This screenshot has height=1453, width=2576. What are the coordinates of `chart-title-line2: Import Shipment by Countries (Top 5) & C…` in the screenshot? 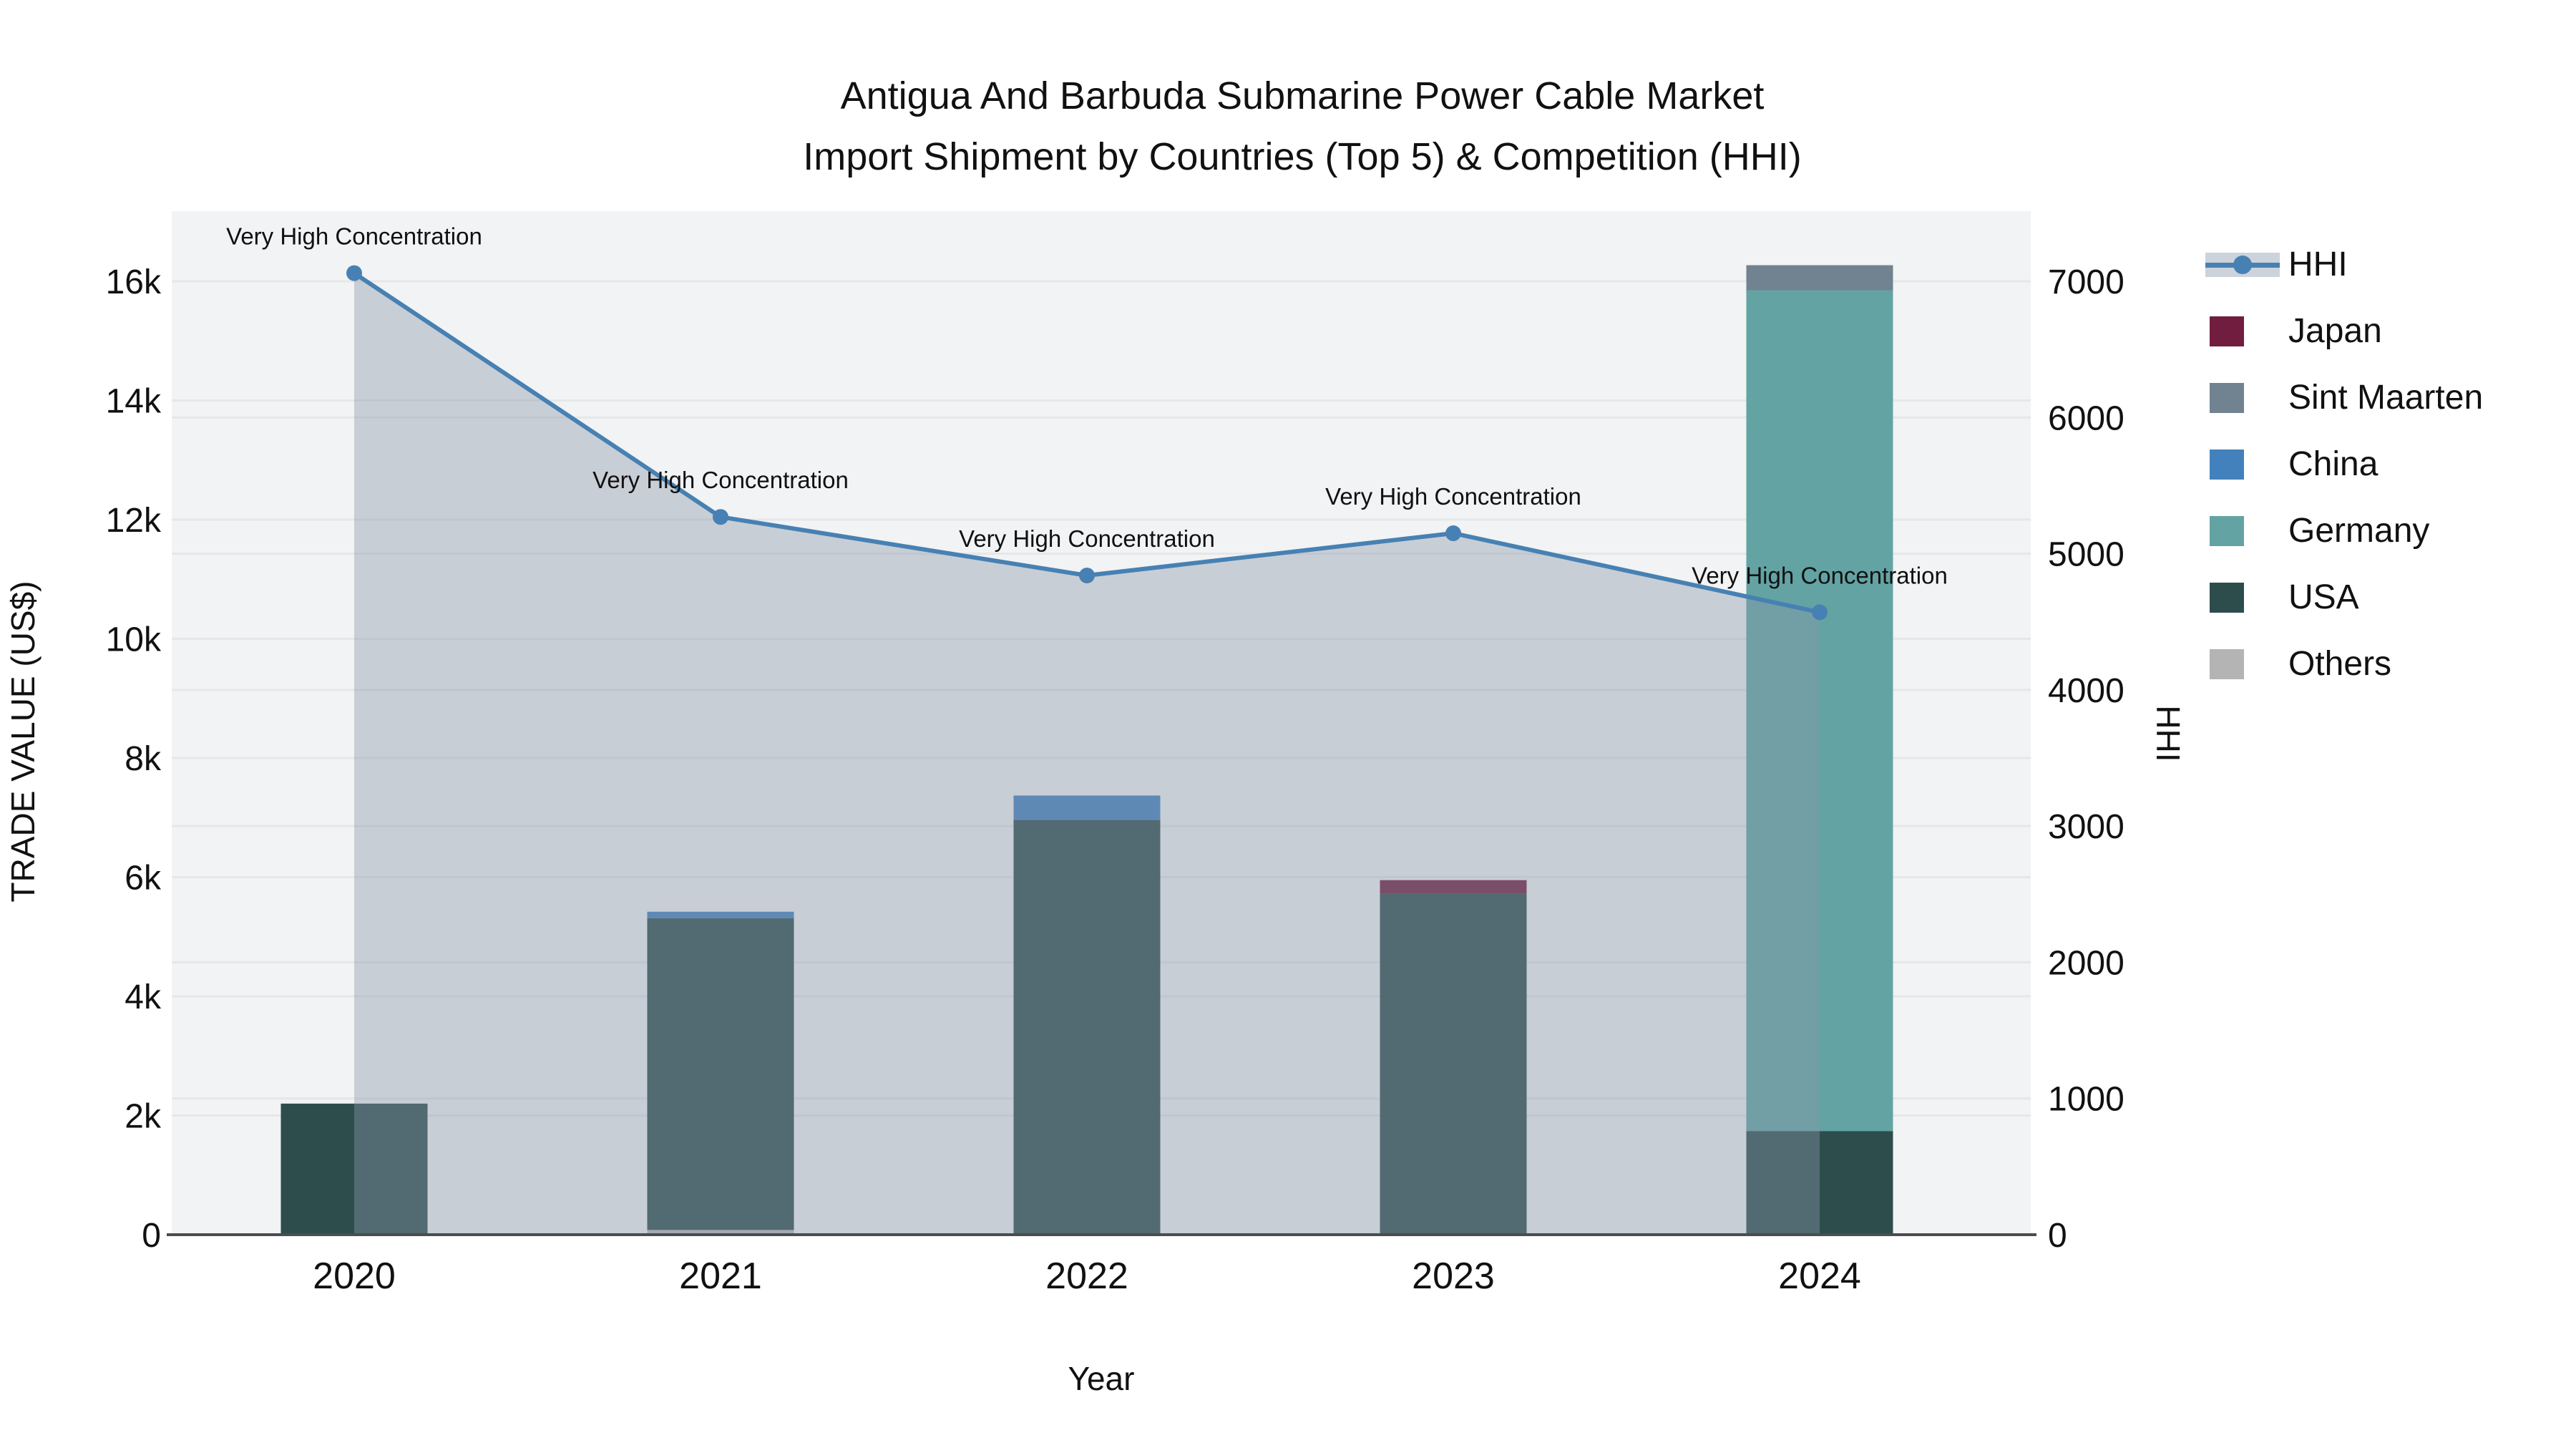 It's located at (1302, 156).